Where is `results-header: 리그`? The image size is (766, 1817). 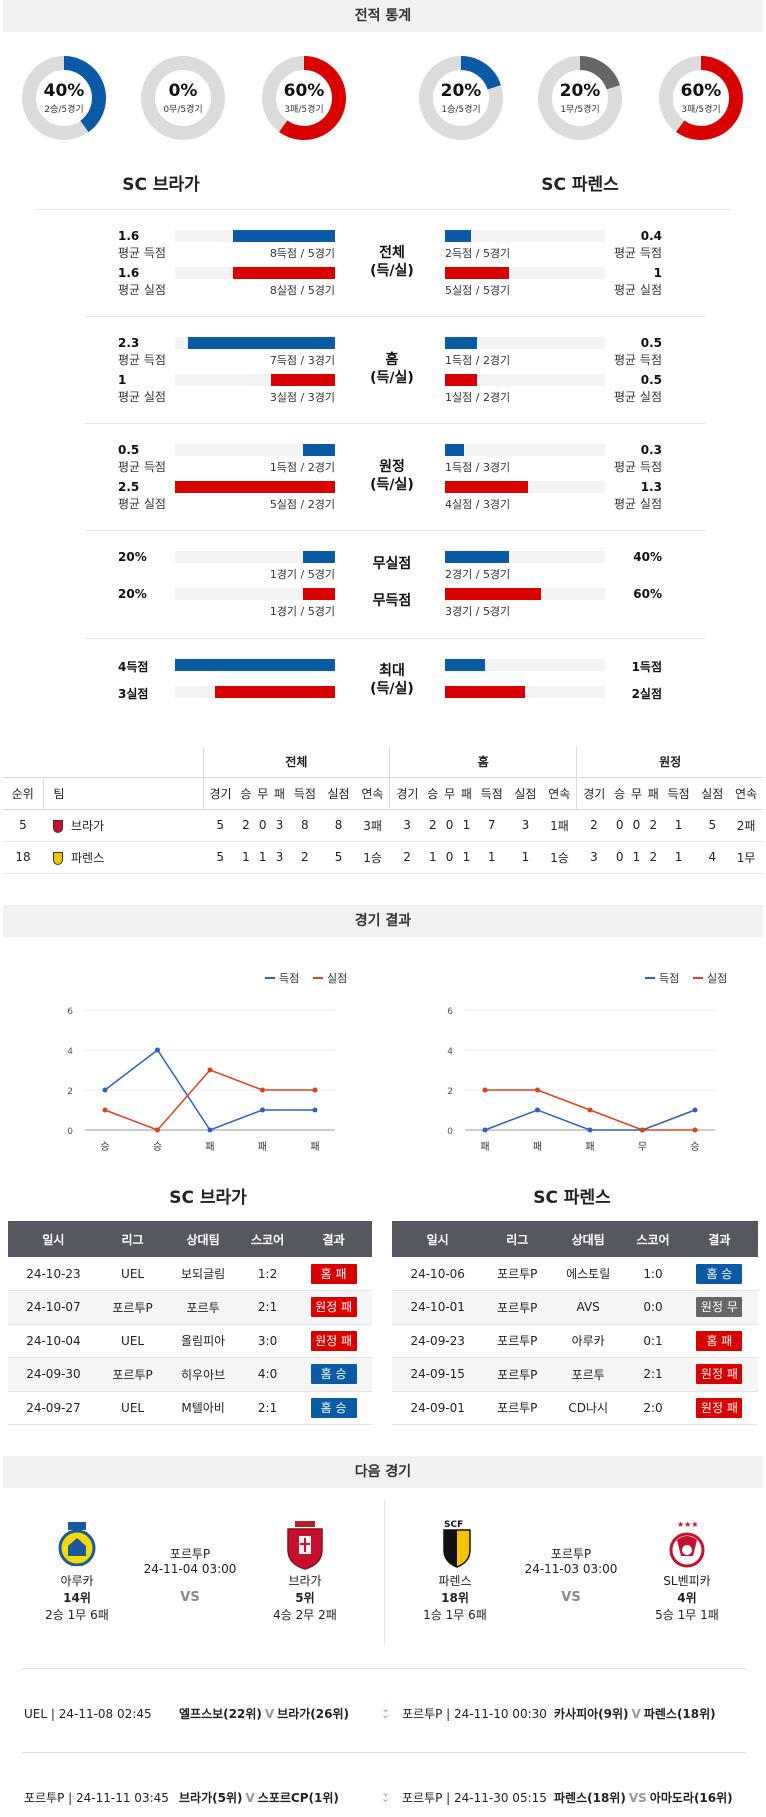 results-header: 리그 is located at coordinates (517, 1239).